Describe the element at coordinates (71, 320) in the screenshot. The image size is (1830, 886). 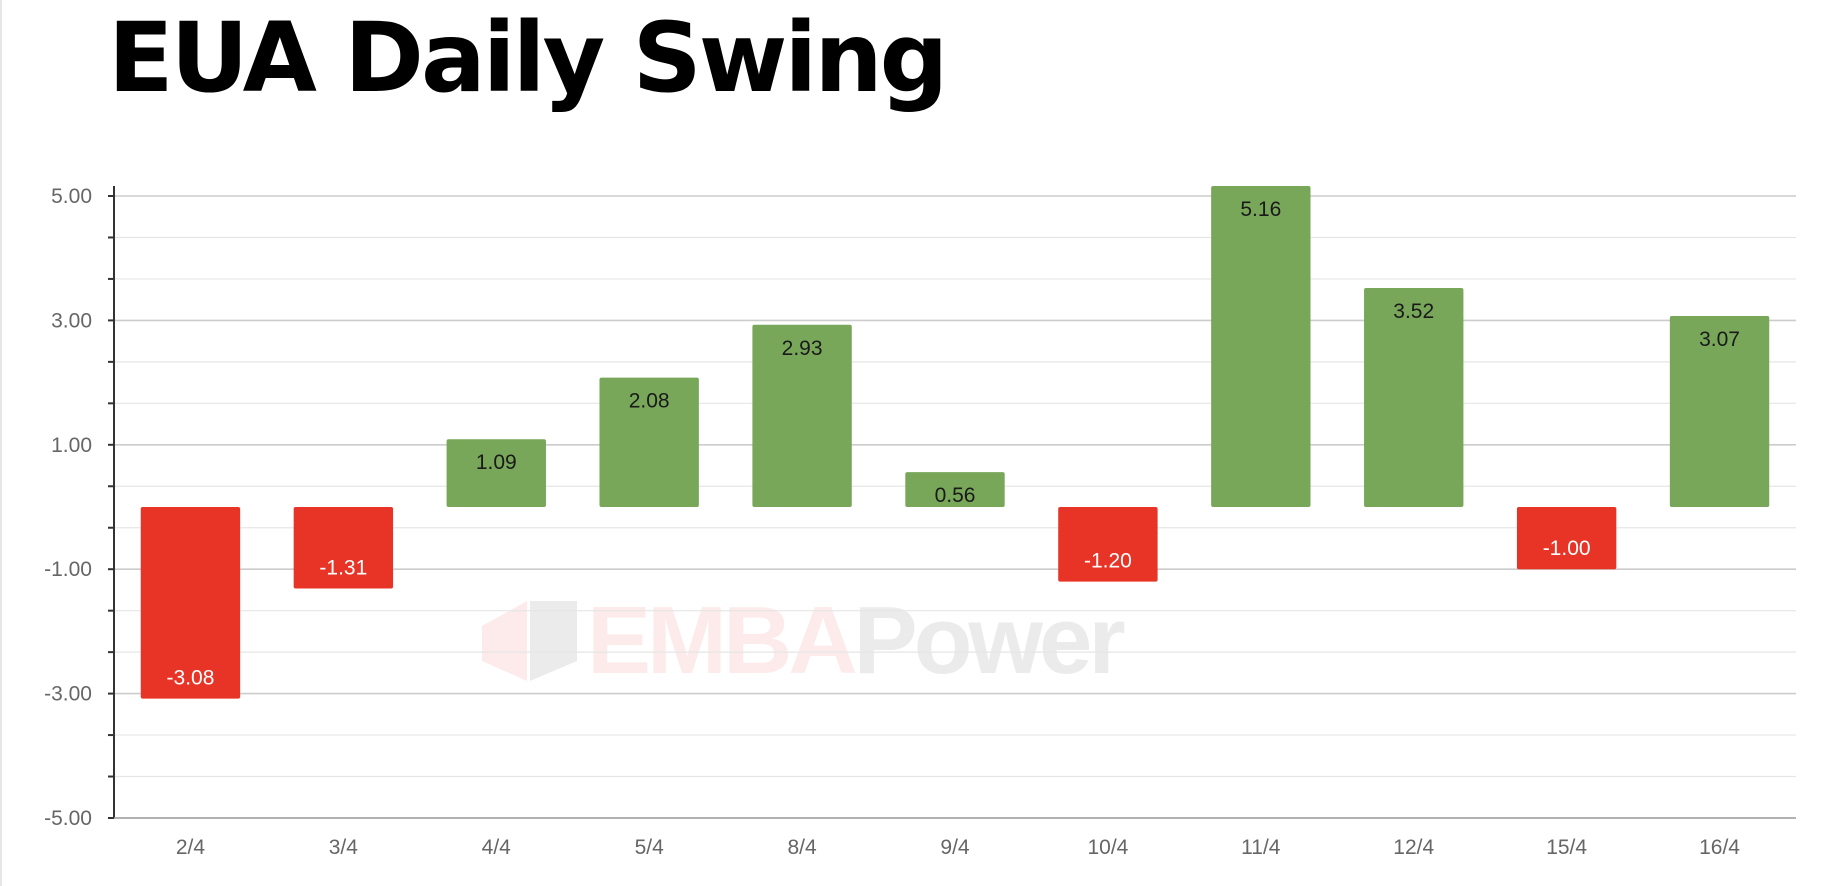
I see `y-tick-label: 3.00` at that location.